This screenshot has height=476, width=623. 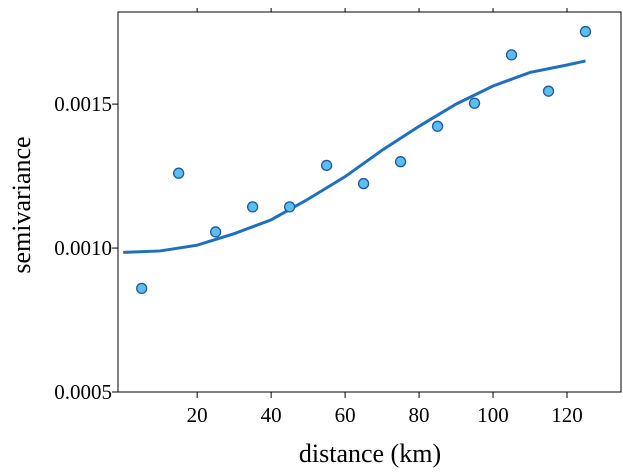 What do you see at coordinates (83, 392) in the screenshot?
I see `y-tick-label: 0.0005` at bounding box center [83, 392].